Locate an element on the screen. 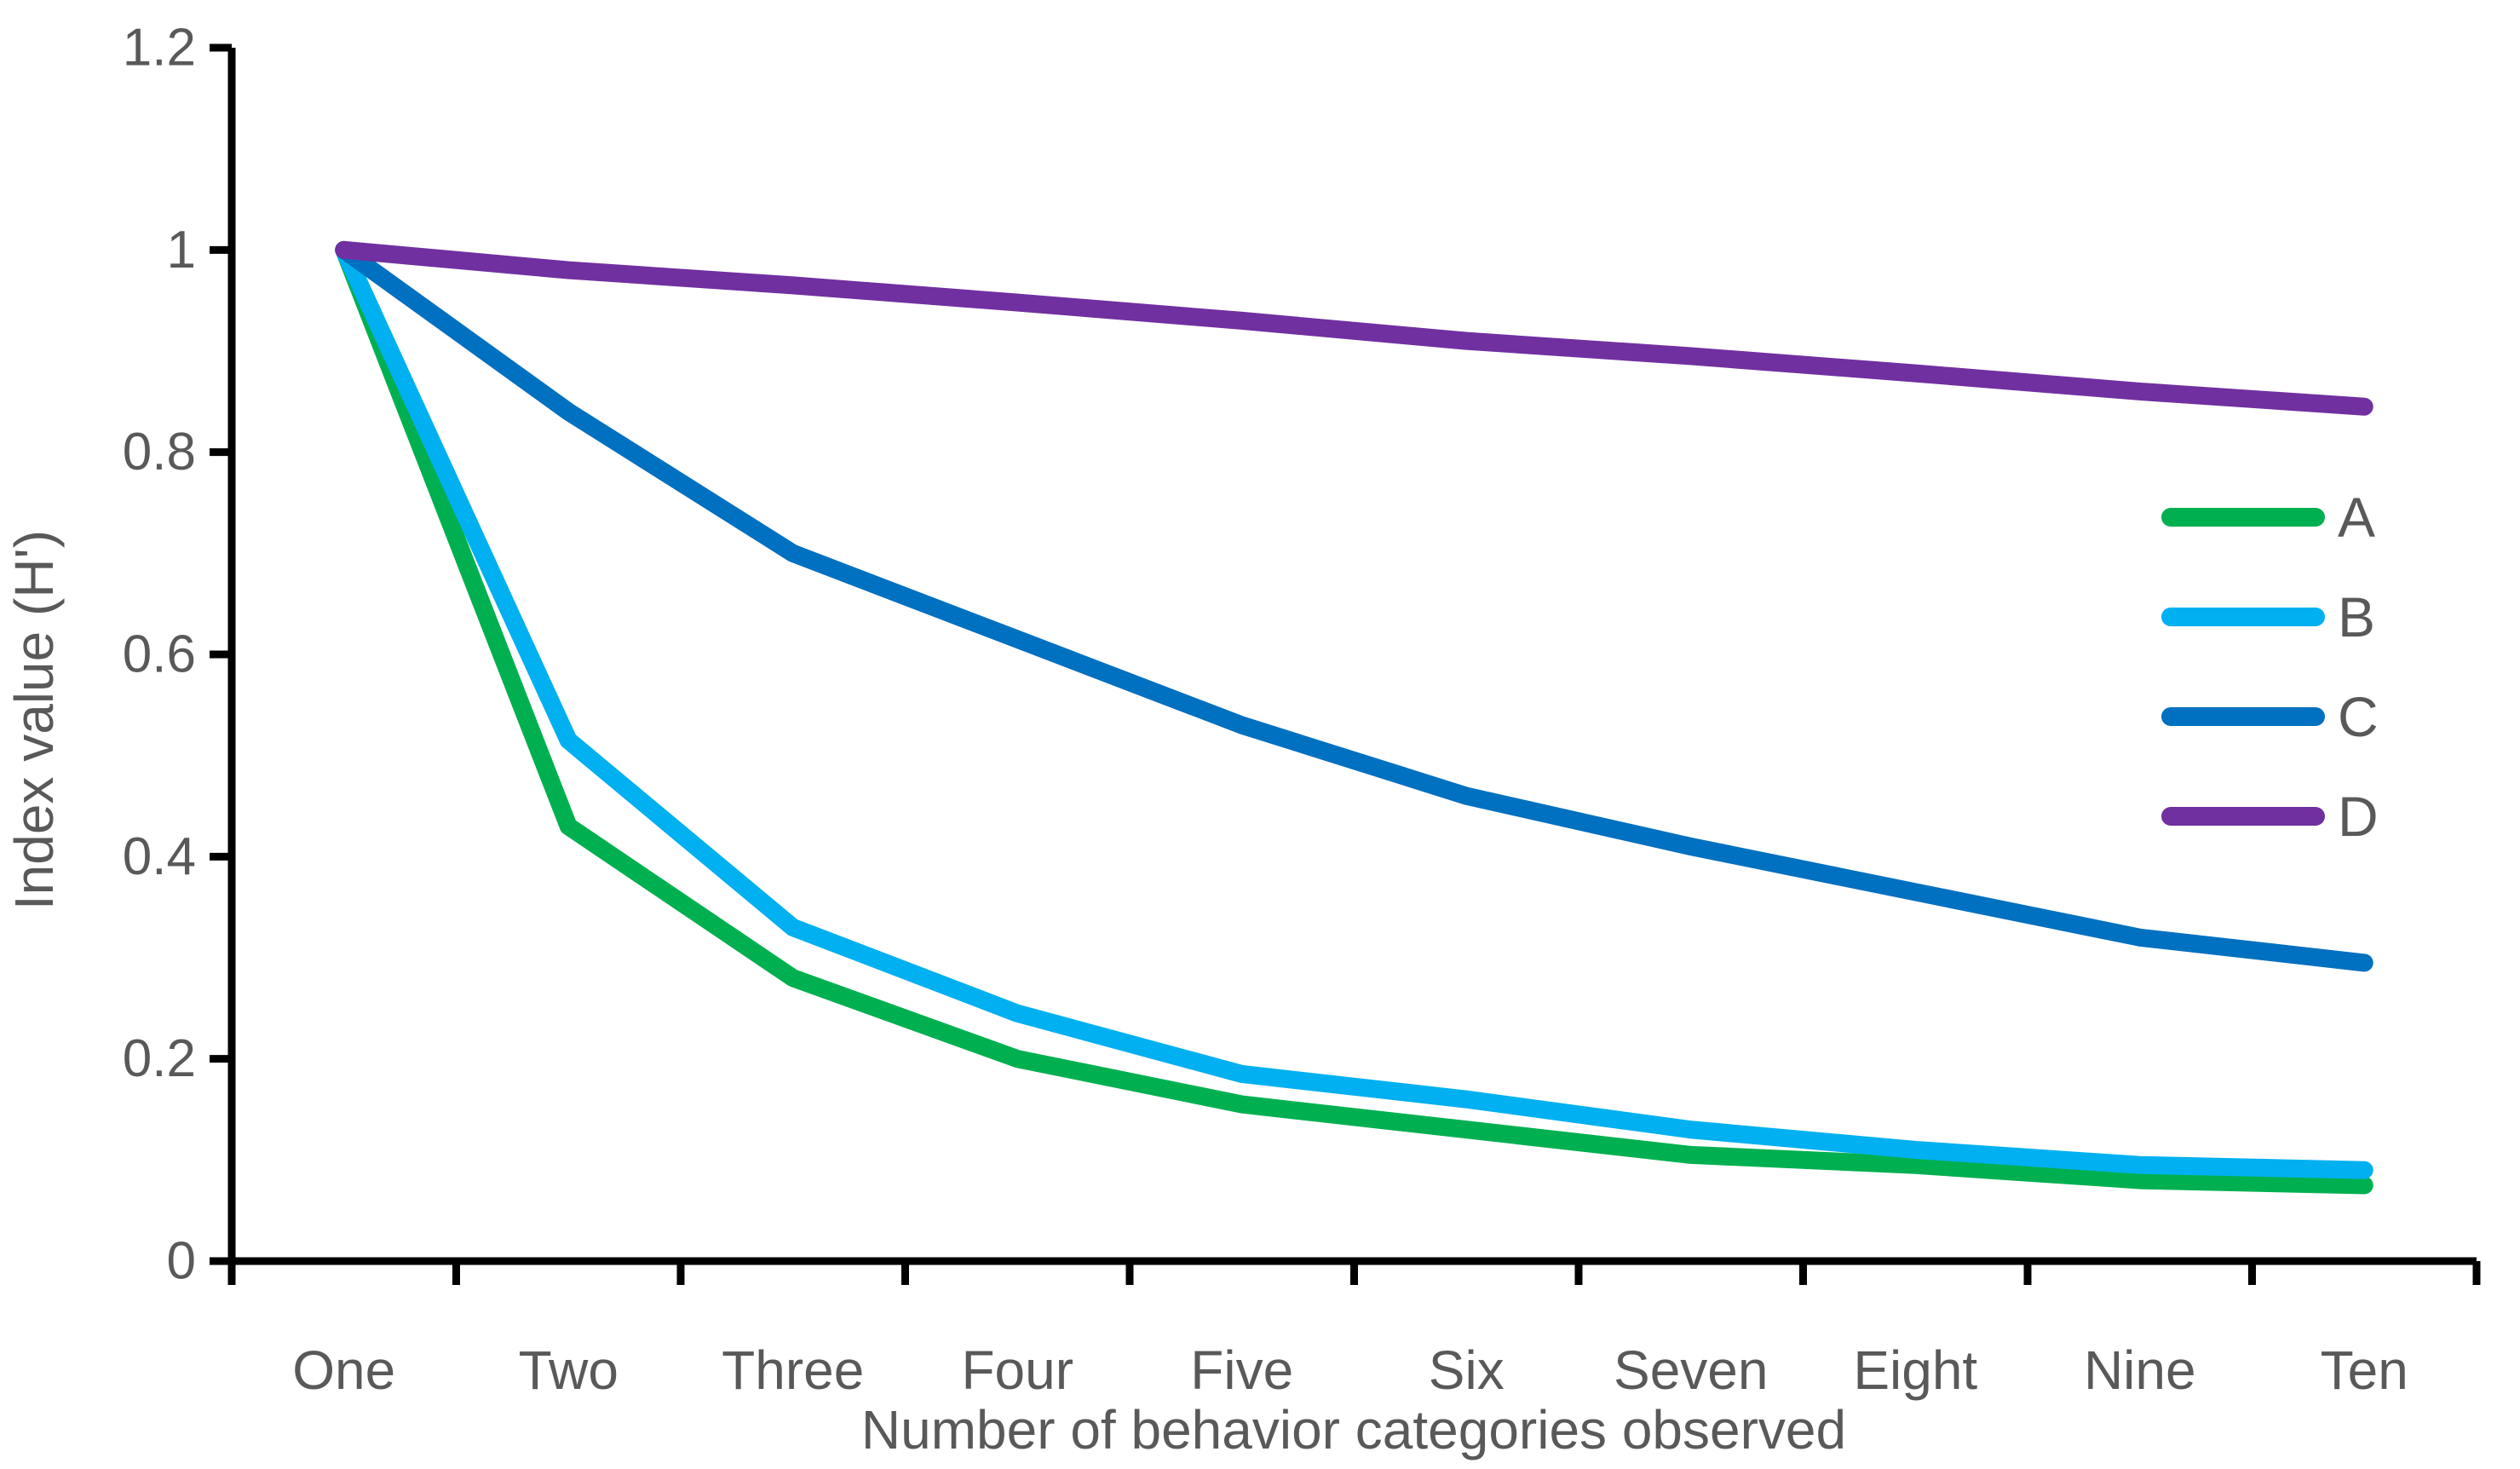  legend-label-C: C is located at coordinates (2358, 716).